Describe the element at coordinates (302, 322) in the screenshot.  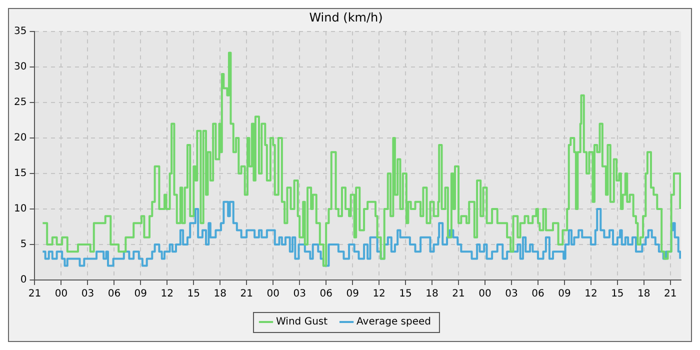
I see `legend-label: Wind Gust` at that location.